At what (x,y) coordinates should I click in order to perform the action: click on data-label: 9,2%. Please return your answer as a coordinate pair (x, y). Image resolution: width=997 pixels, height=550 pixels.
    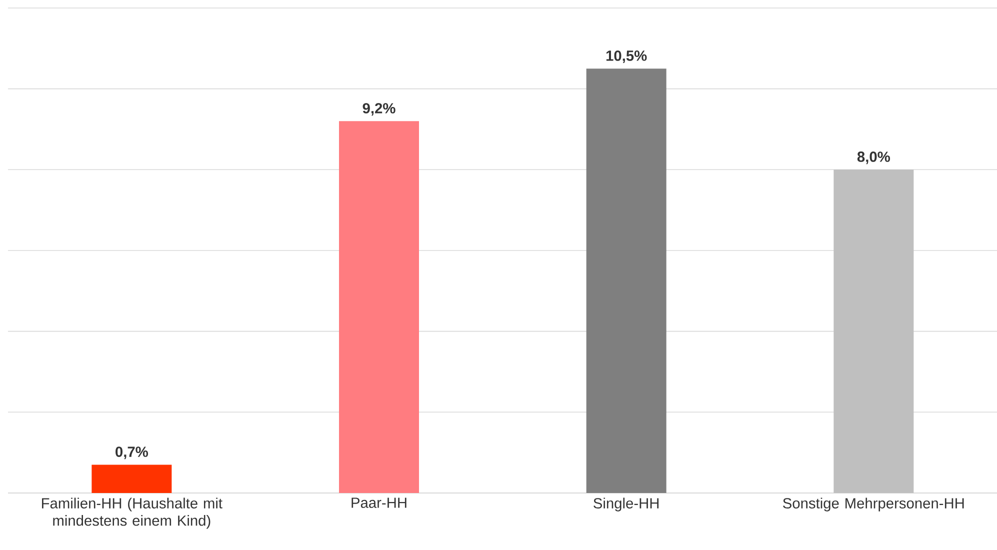
    Looking at the image, I should click on (379, 109).